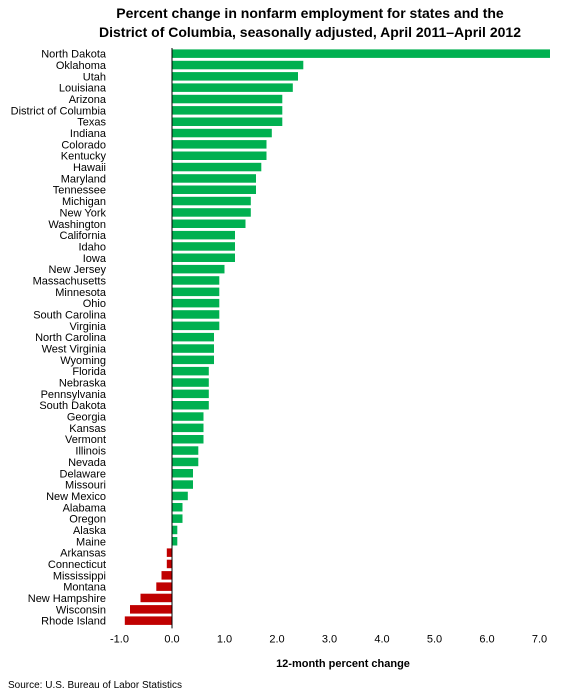  What do you see at coordinates (164, 586) in the screenshot?
I see `bar-montana` at bounding box center [164, 586].